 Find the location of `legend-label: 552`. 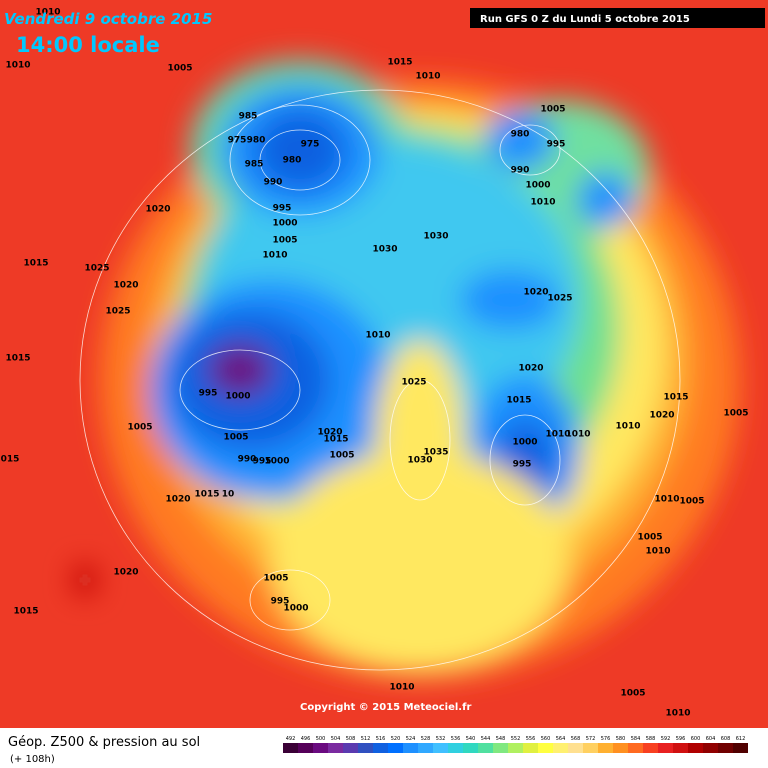

legend-label: 552 is located at coordinates (516, 739).